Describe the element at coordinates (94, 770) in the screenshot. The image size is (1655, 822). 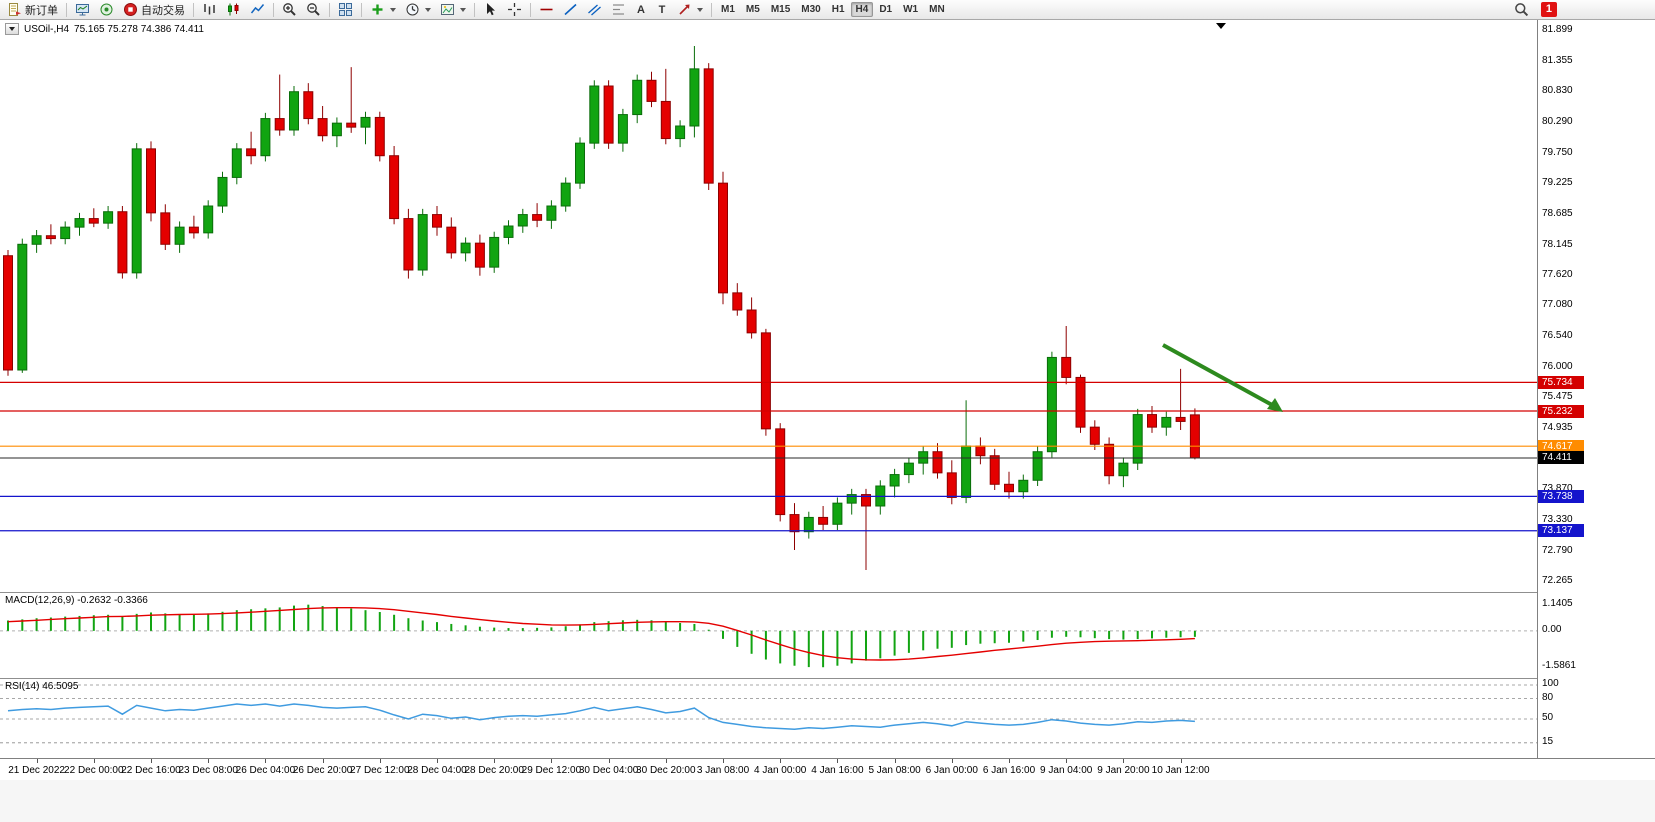
I see `time-axis-label: 22 Dec 00:00` at that location.